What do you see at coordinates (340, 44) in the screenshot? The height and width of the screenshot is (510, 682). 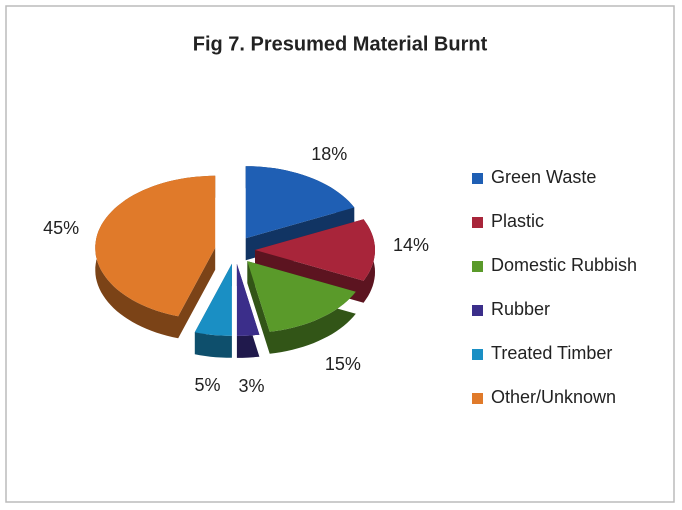 I see `chart-title: Fig 7. Presumed Material Burnt` at bounding box center [340, 44].